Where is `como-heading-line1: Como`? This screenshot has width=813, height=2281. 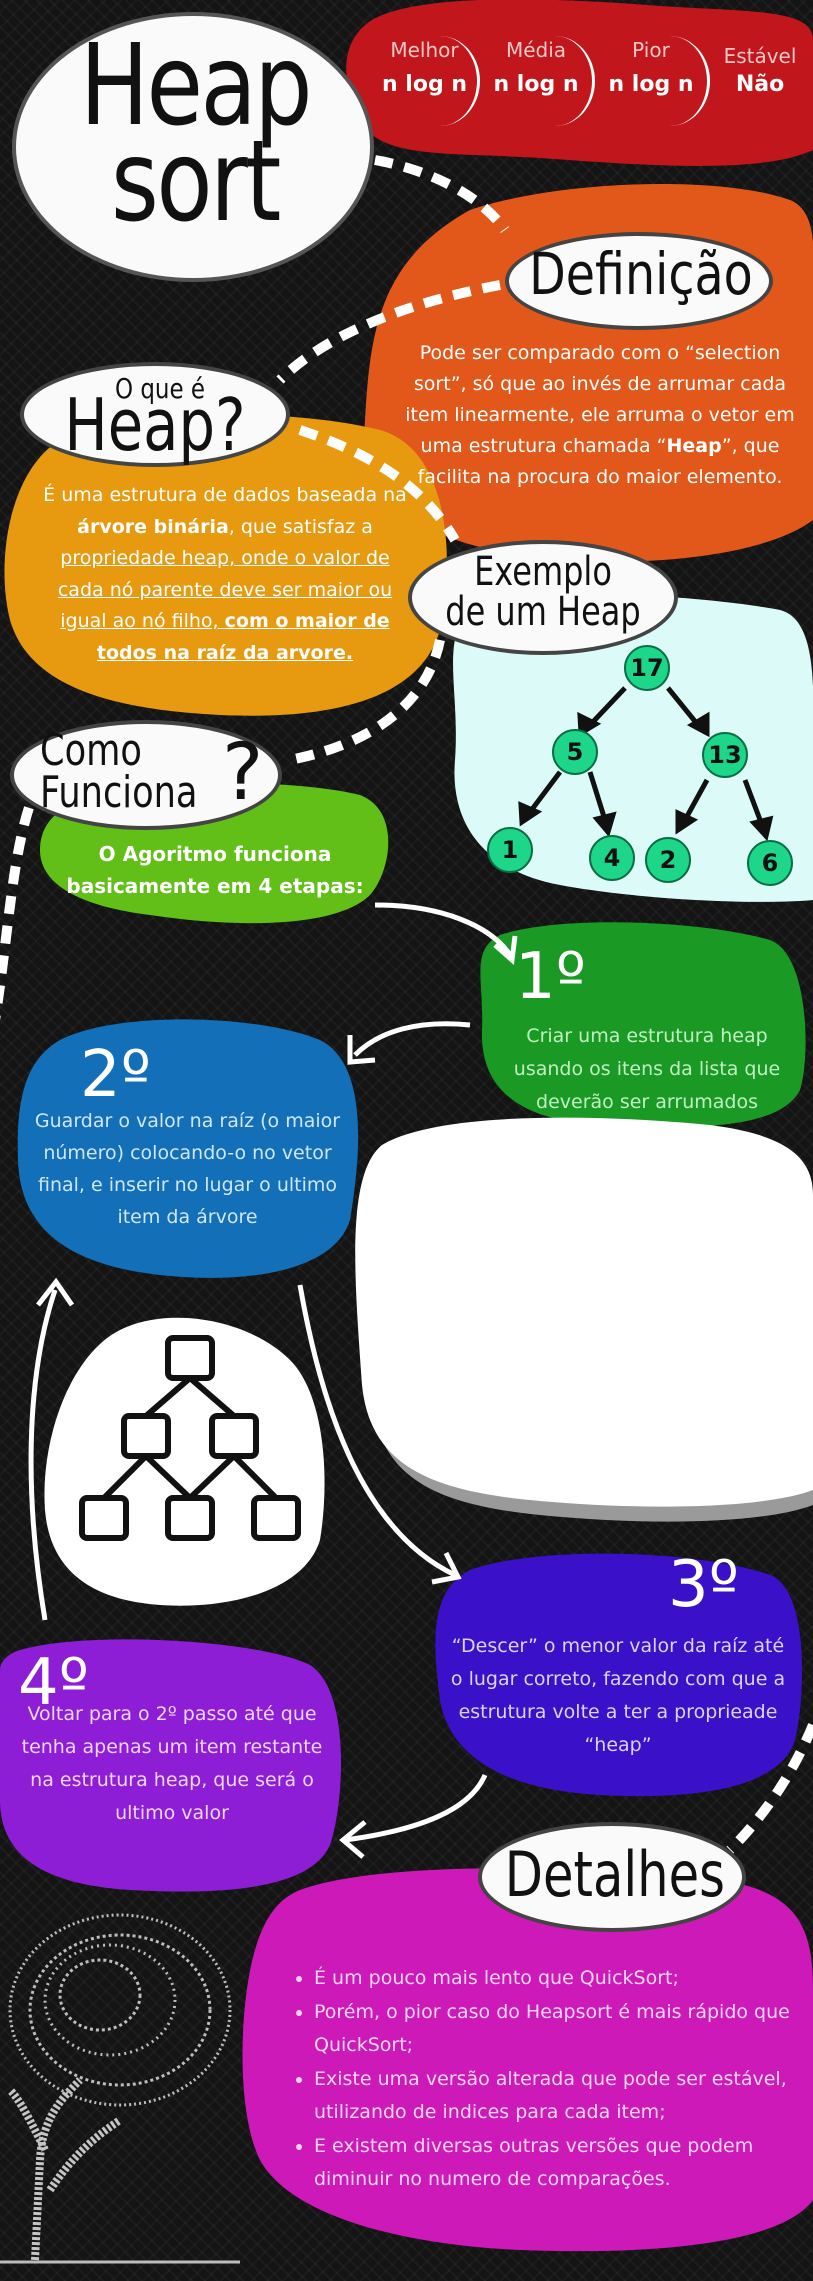 como-heading-line1: Como is located at coordinates (91, 750).